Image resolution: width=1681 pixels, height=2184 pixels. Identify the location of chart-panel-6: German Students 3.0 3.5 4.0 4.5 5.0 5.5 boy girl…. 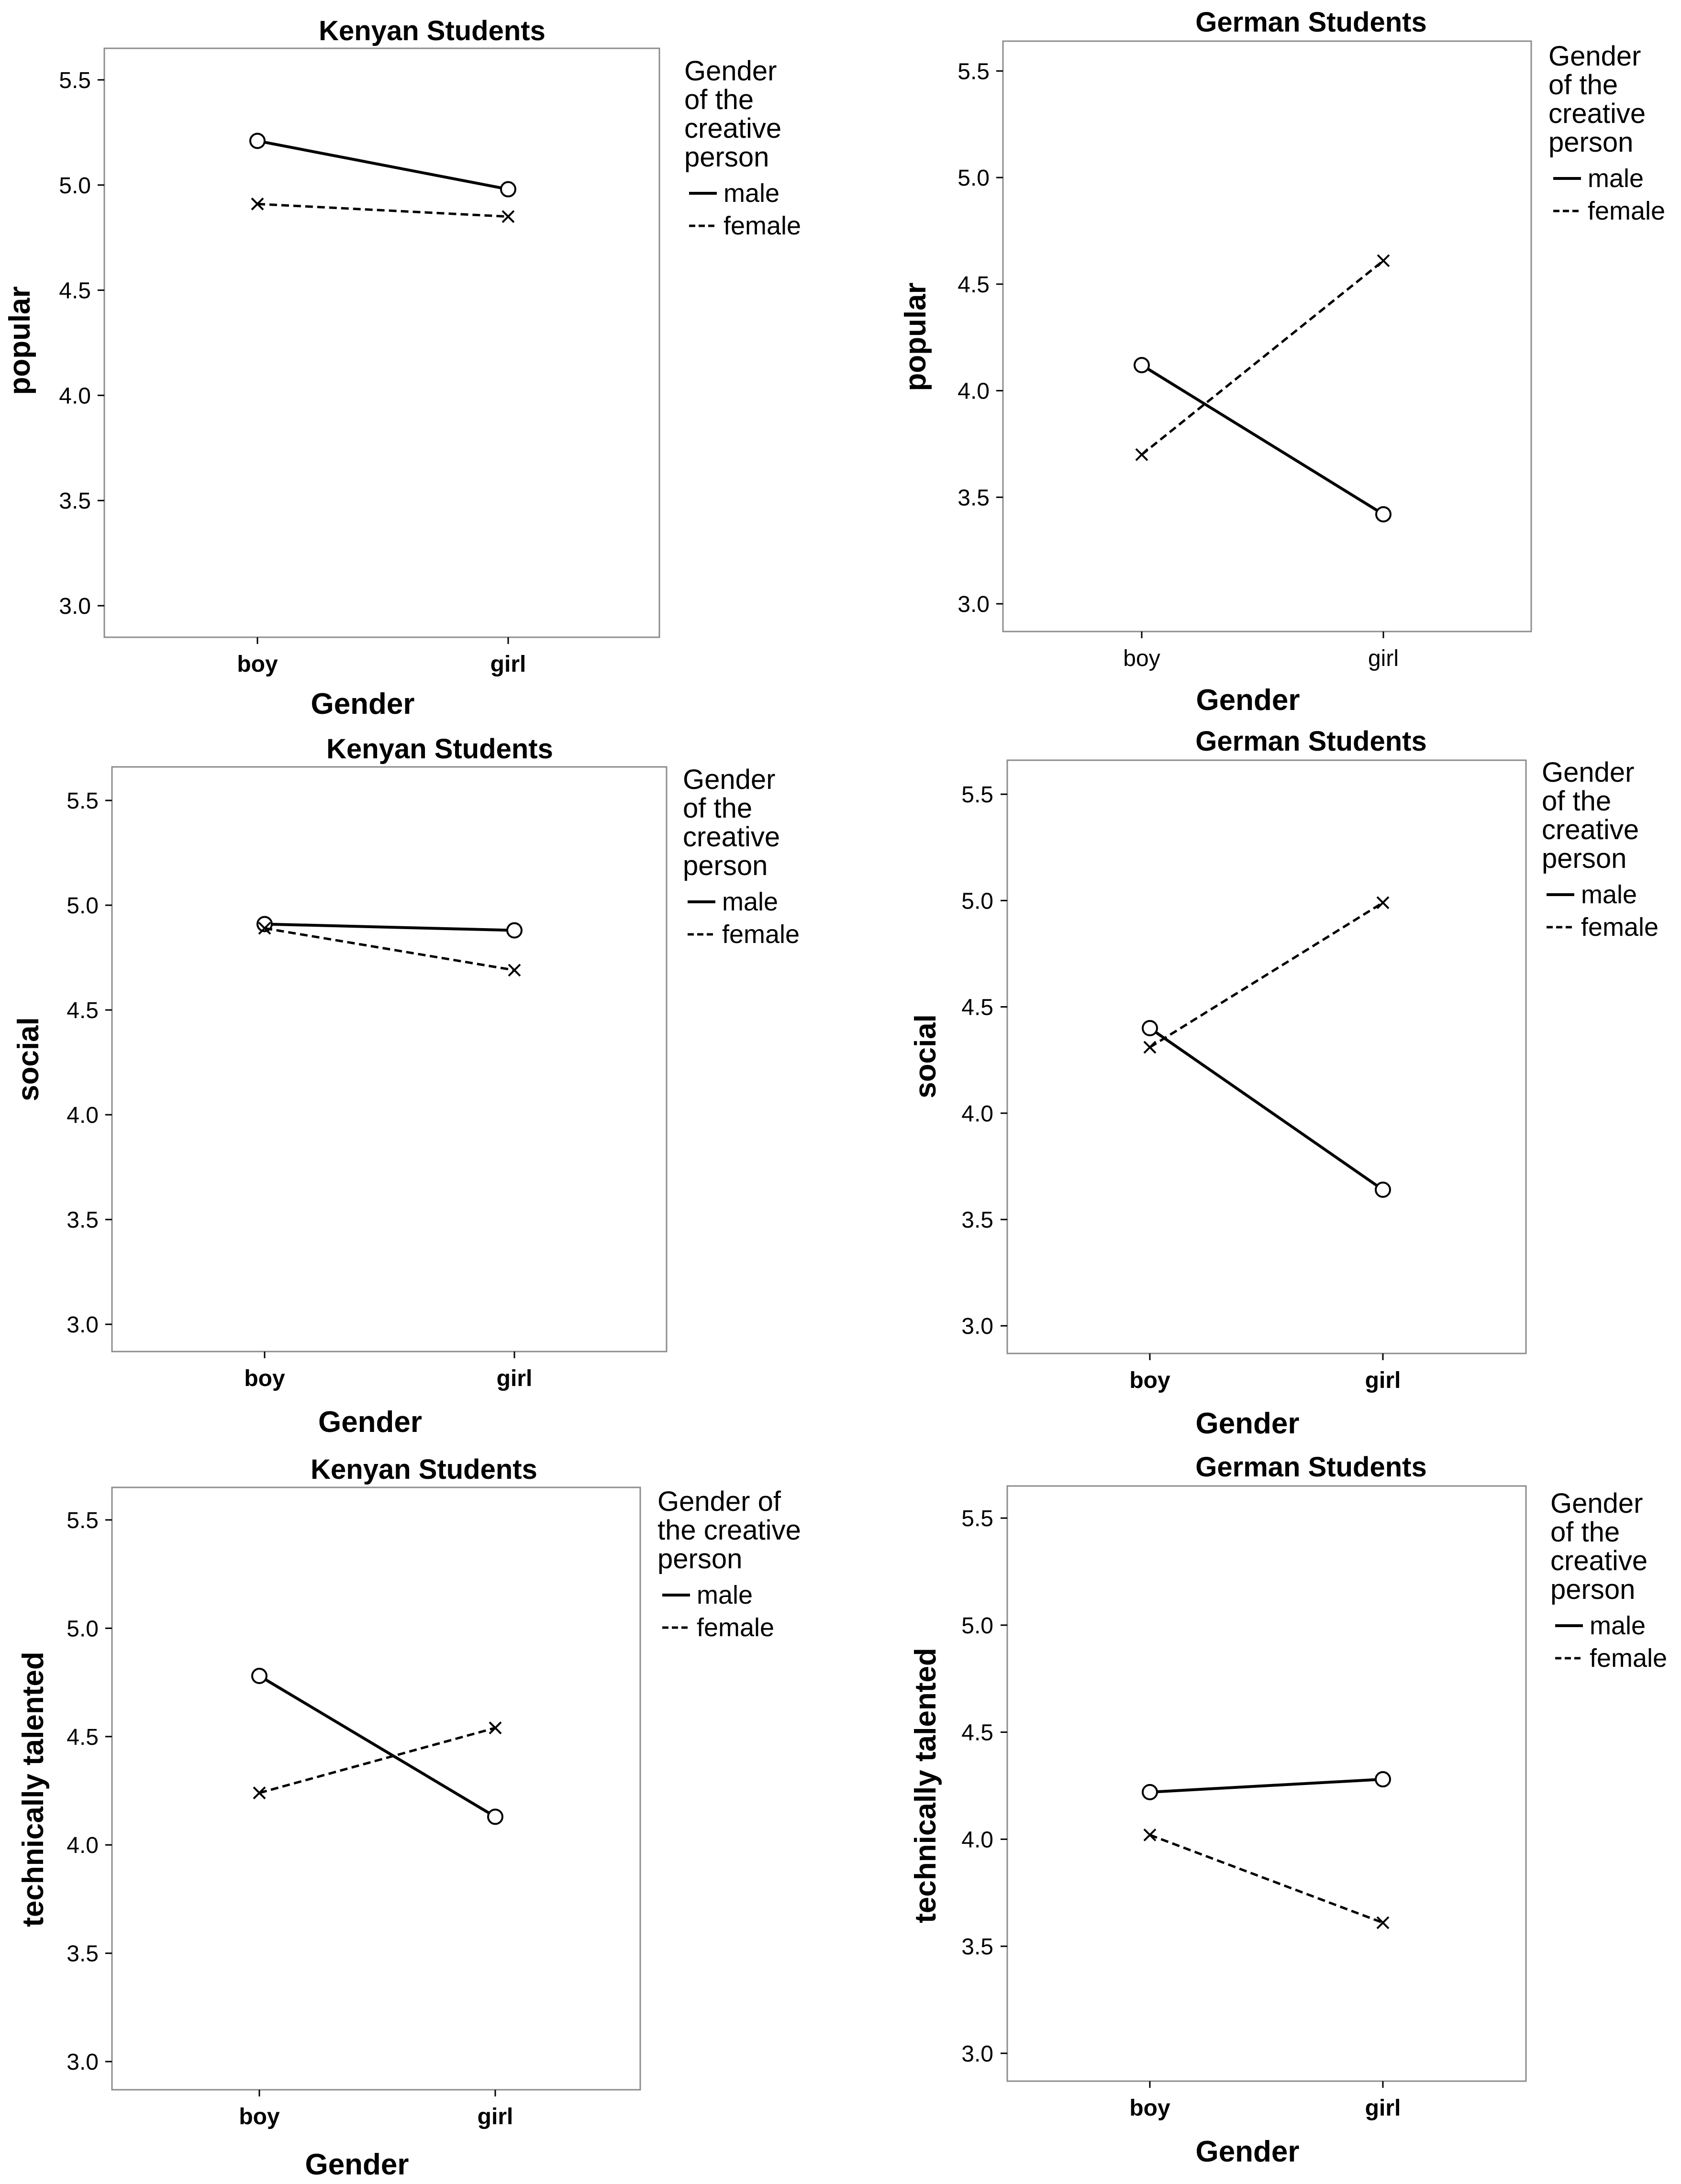
(1288, 1810).